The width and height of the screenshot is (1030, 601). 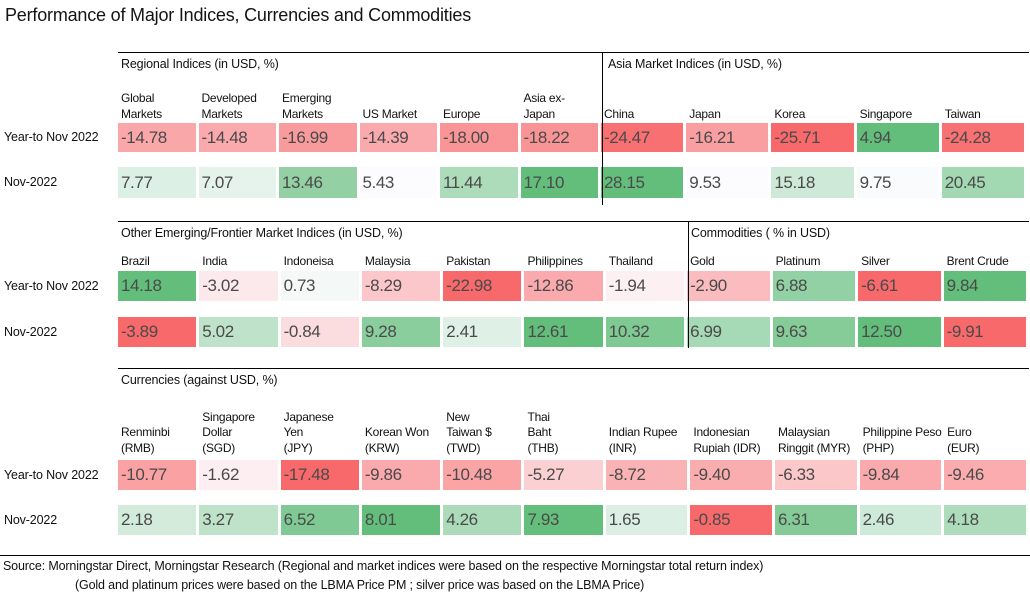 What do you see at coordinates (240, 475) in the screenshot?
I see `value-cell: -1.62` at bounding box center [240, 475].